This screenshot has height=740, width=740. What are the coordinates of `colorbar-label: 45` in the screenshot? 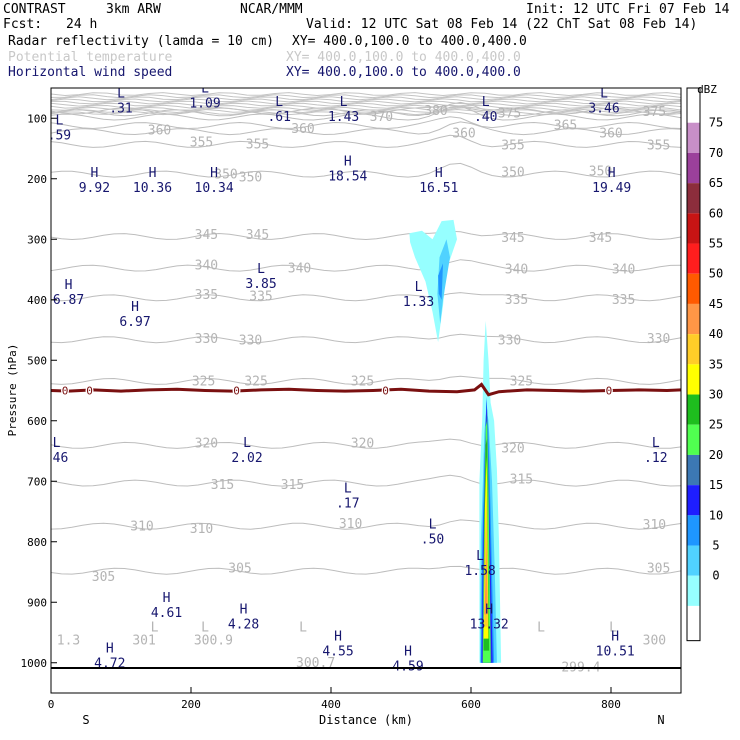 It's located at (716, 304).